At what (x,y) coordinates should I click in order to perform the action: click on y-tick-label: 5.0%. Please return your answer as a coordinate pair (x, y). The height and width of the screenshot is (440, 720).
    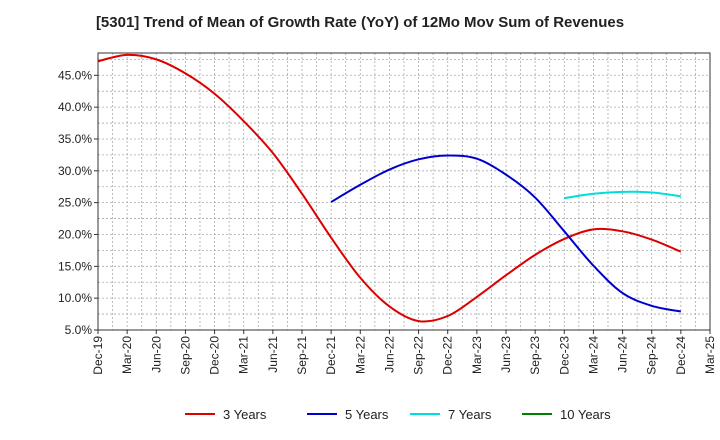
    Looking at the image, I should click on (79, 330).